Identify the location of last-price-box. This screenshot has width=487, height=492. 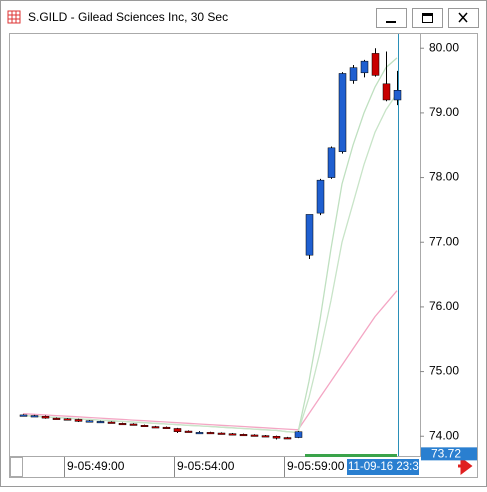
(449, 454).